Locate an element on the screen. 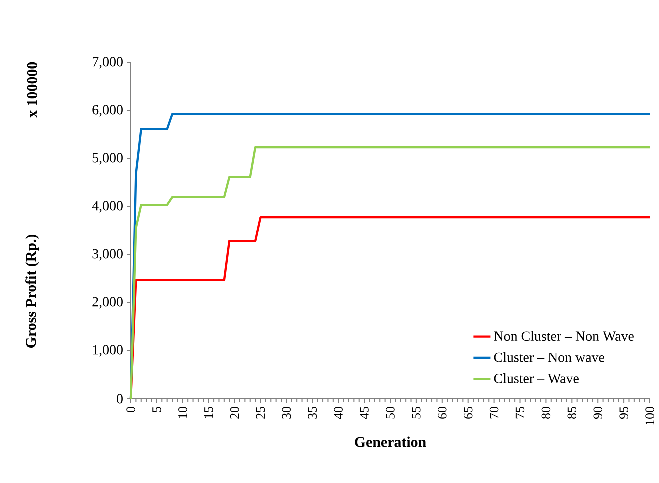  x-tick-label: 0 is located at coordinates (131, 409).